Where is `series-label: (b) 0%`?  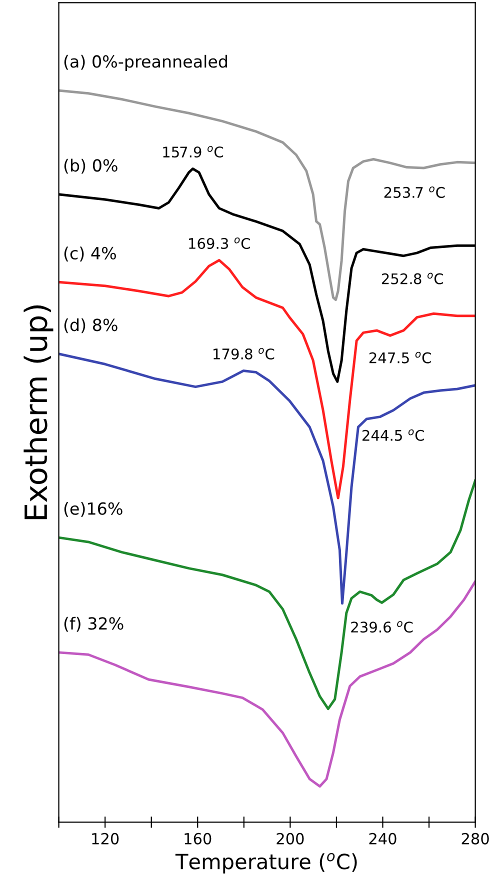
series-label: (b) 0% is located at coordinates (91, 166).